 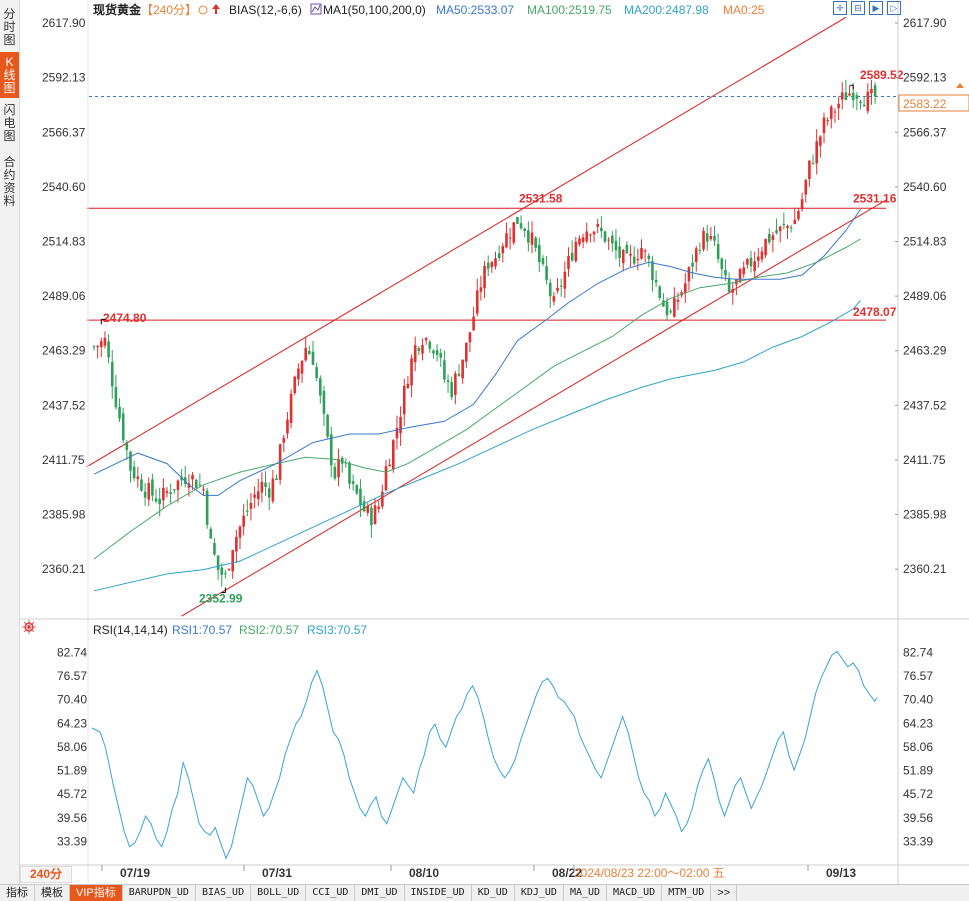 I want to click on period-settings-icon, so click(x=203, y=10).